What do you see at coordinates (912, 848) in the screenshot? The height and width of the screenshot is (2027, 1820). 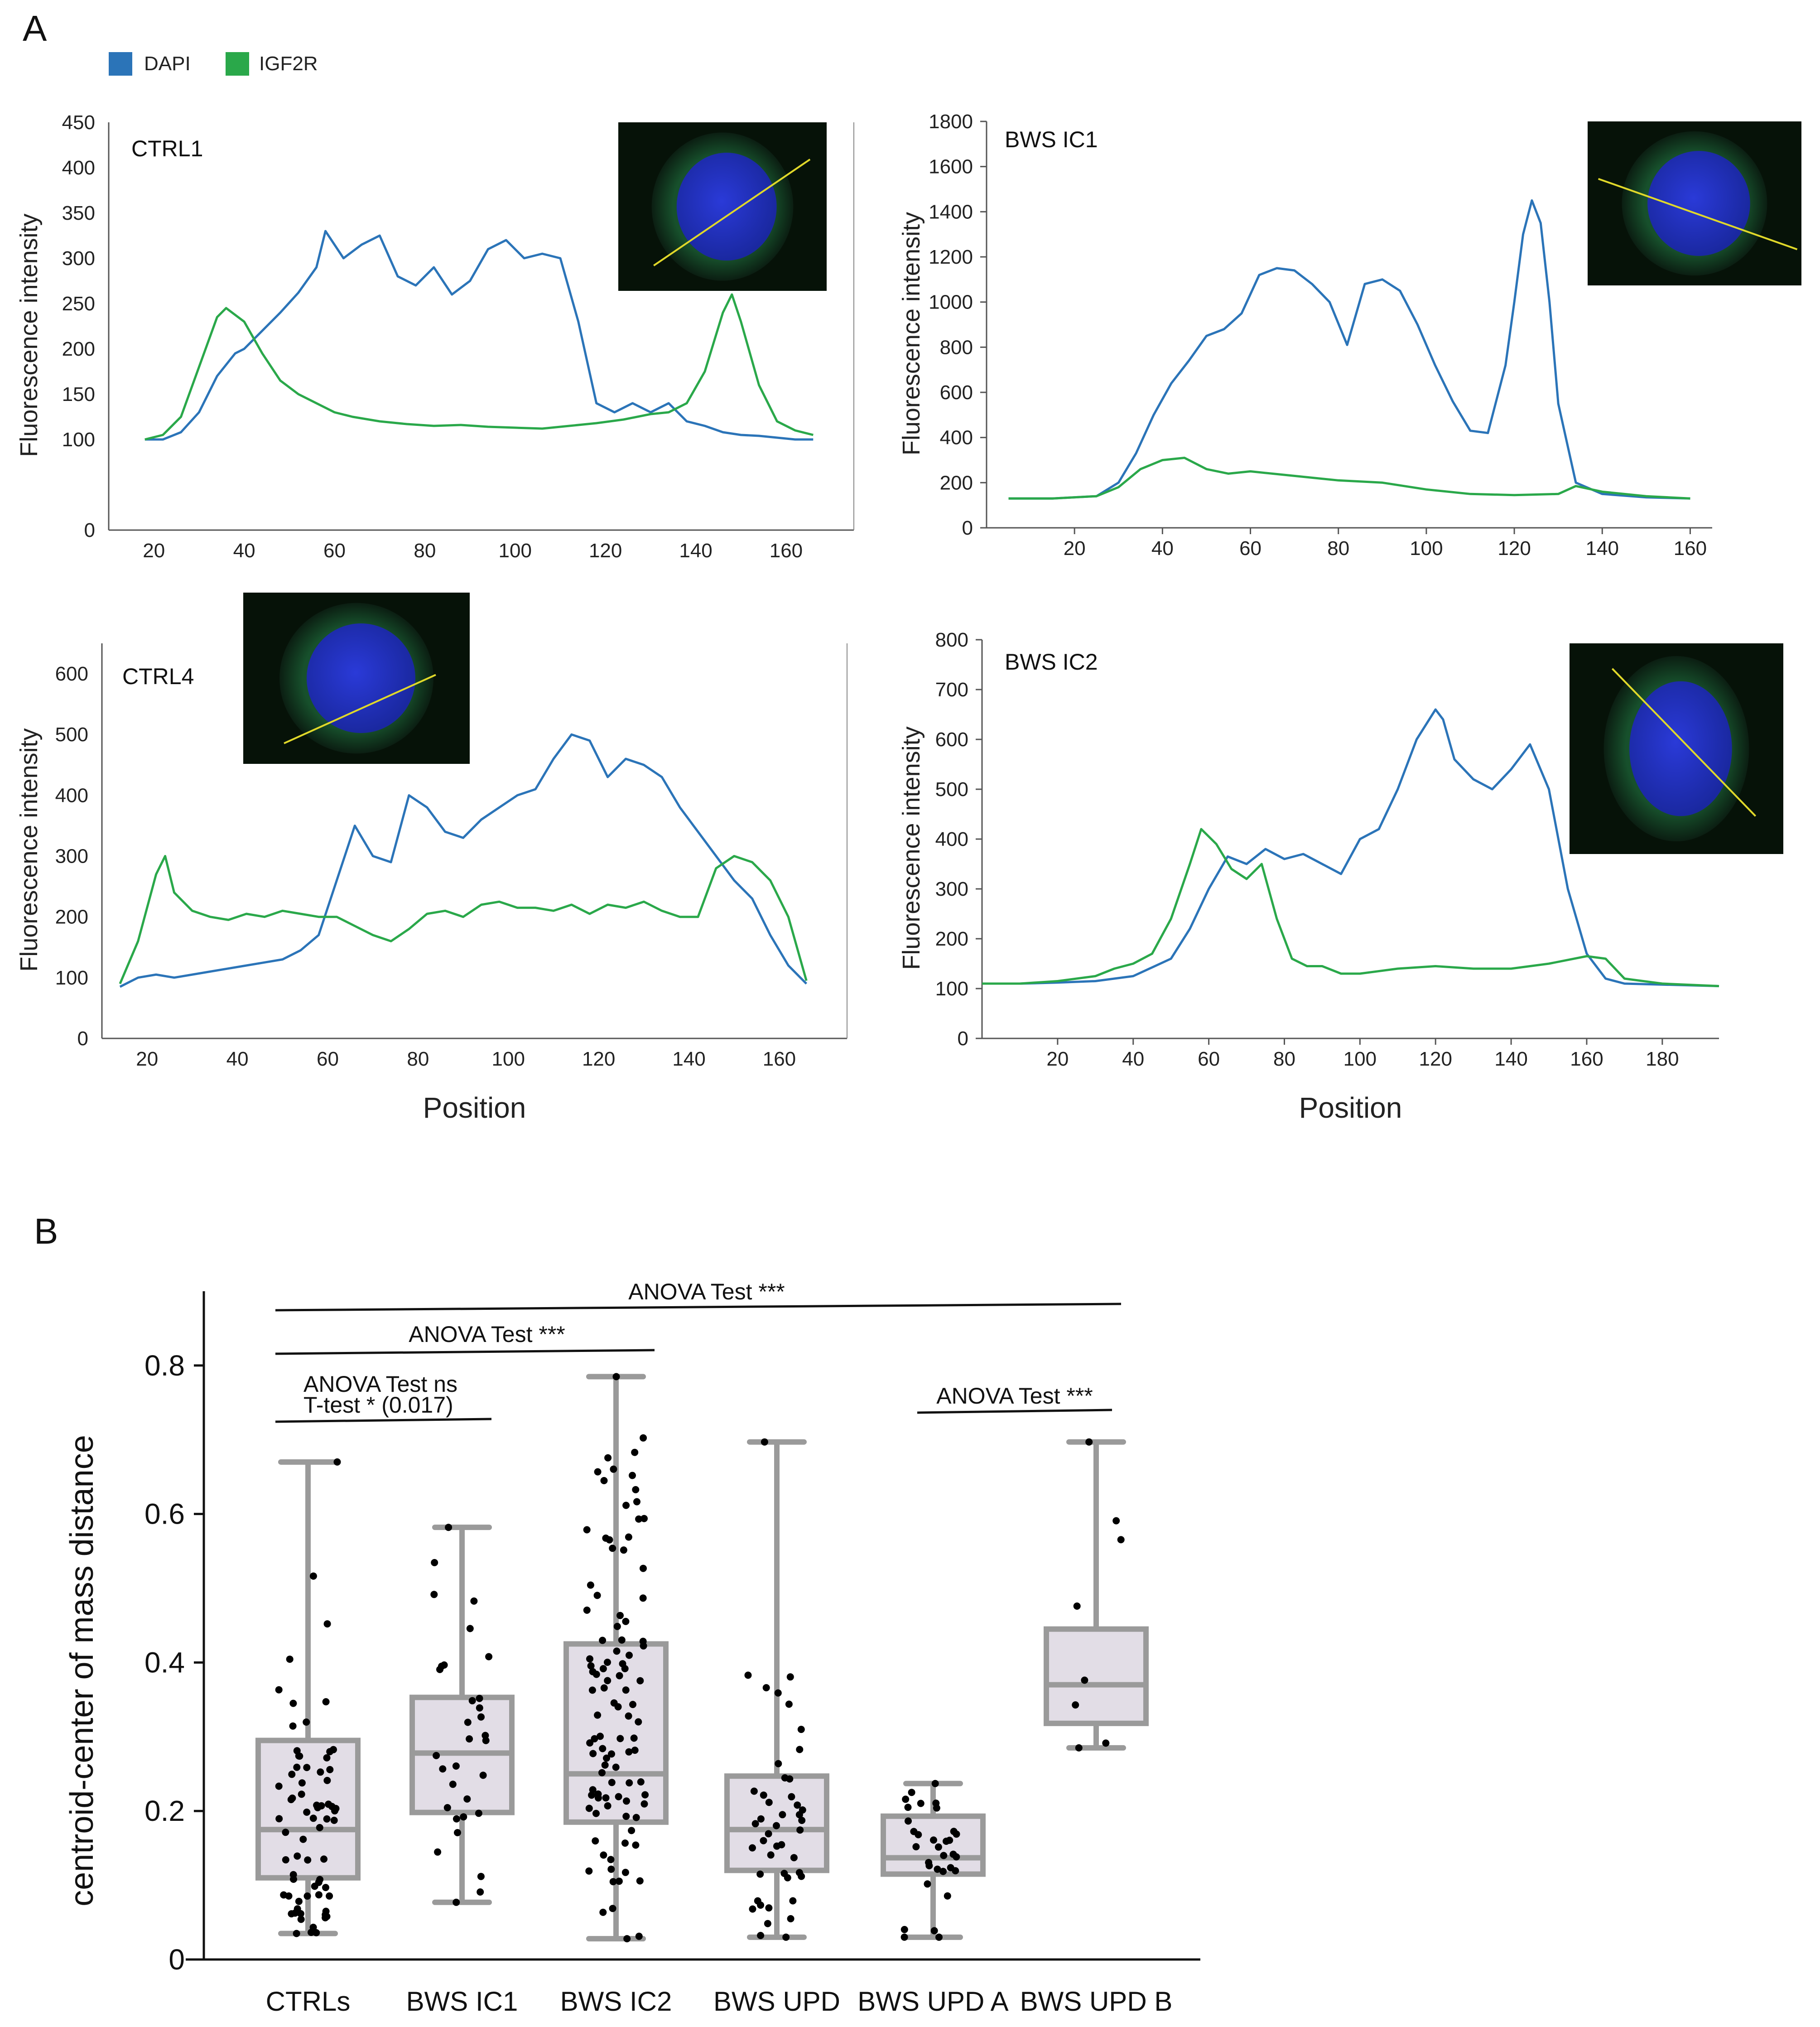 I see `y-axis-title: Fluorescence intensity` at bounding box center [912, 848].